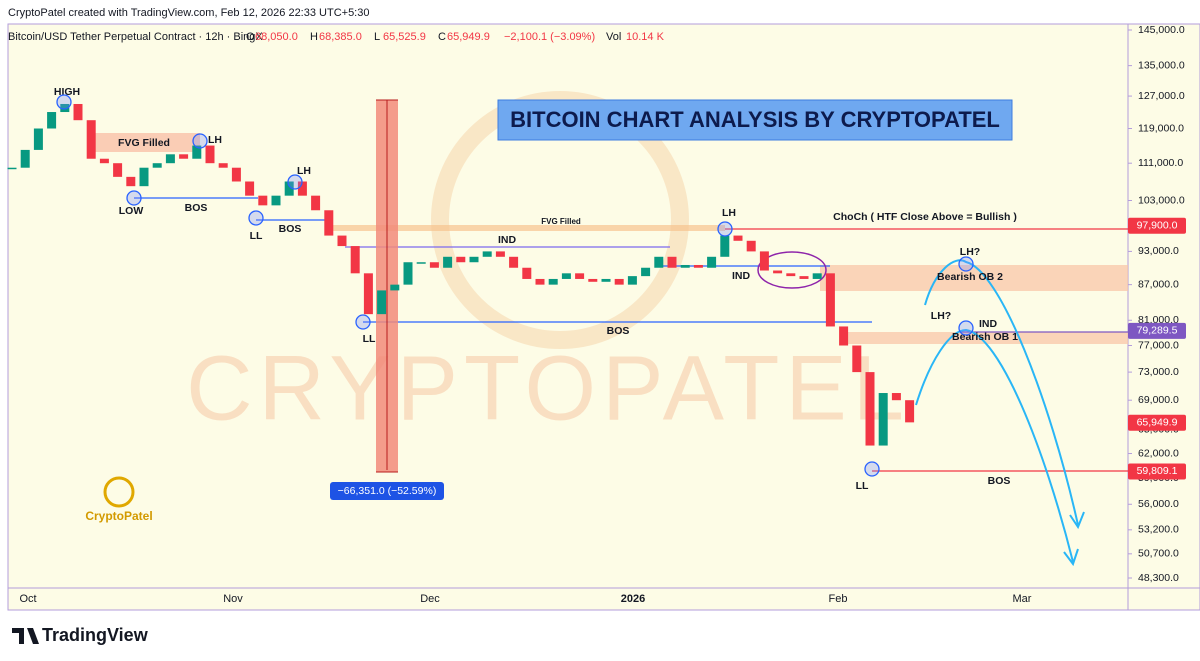  I want to click on price-tick-label: 127,000.0, so click(1161, 96).